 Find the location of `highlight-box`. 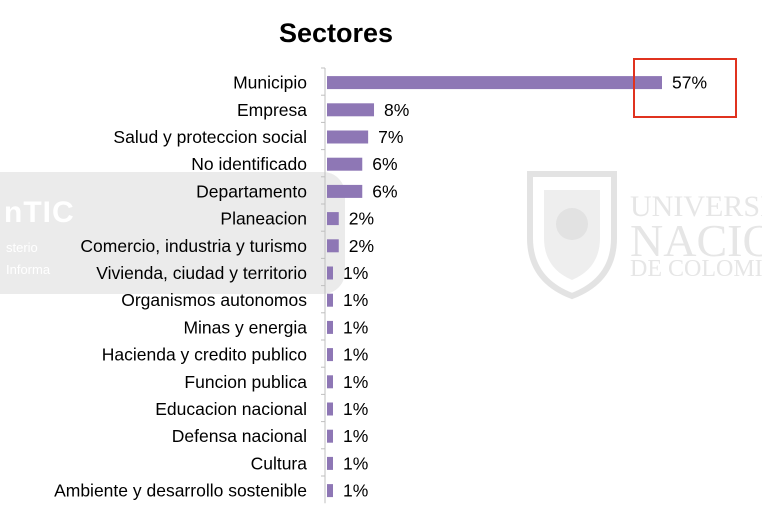

highlight-box is located at coordinates (685, 88).